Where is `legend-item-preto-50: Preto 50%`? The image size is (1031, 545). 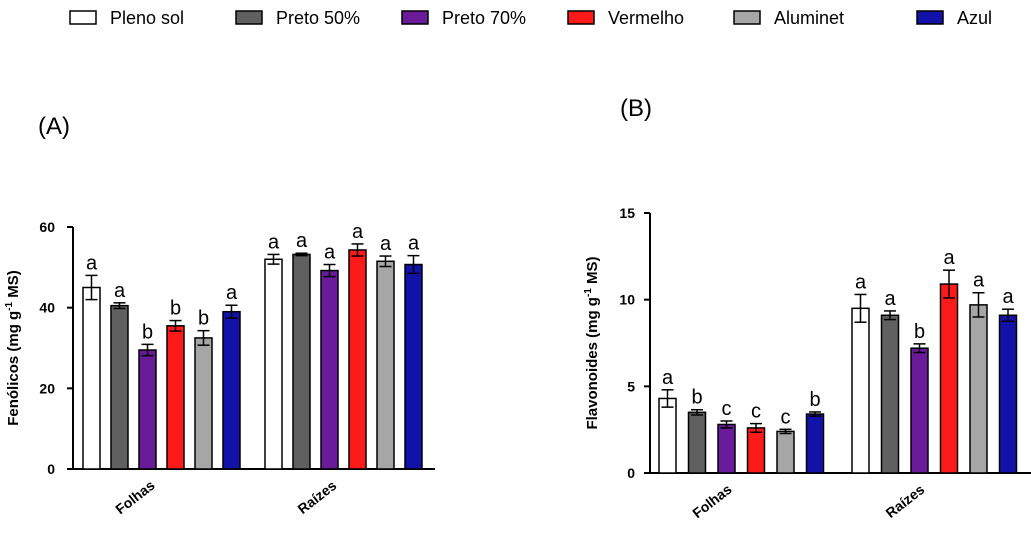
legend-item-preto-50: Preto 50% is located at coordinates (297, 18).